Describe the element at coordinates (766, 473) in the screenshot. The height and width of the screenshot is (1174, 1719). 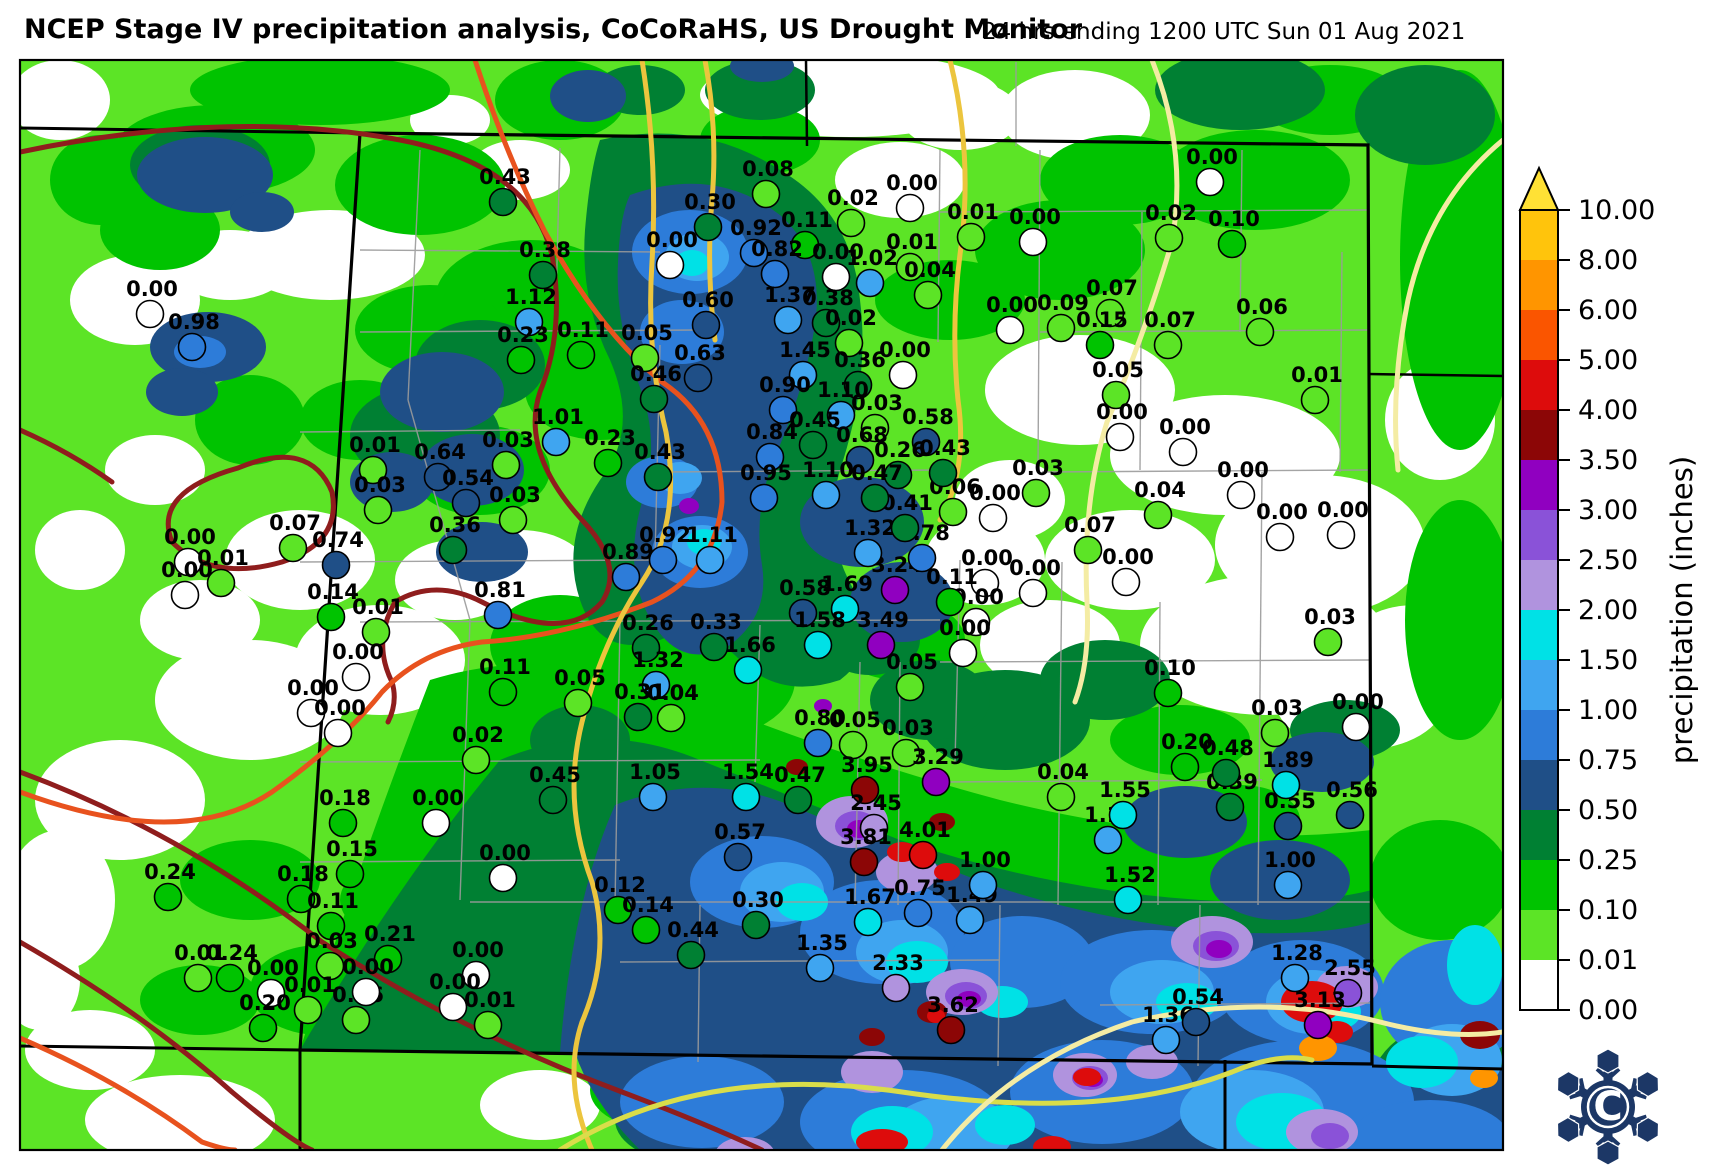
I see `station-value: 0.95` at that location.